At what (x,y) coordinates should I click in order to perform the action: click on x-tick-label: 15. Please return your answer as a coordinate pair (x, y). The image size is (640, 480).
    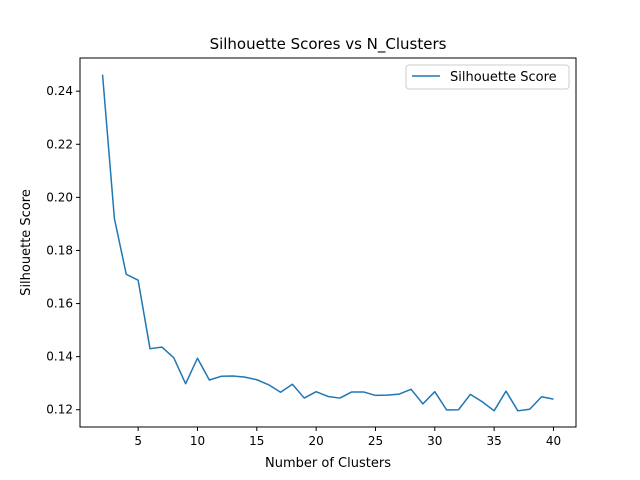
    Looking at the image, I should click on (256, 441).